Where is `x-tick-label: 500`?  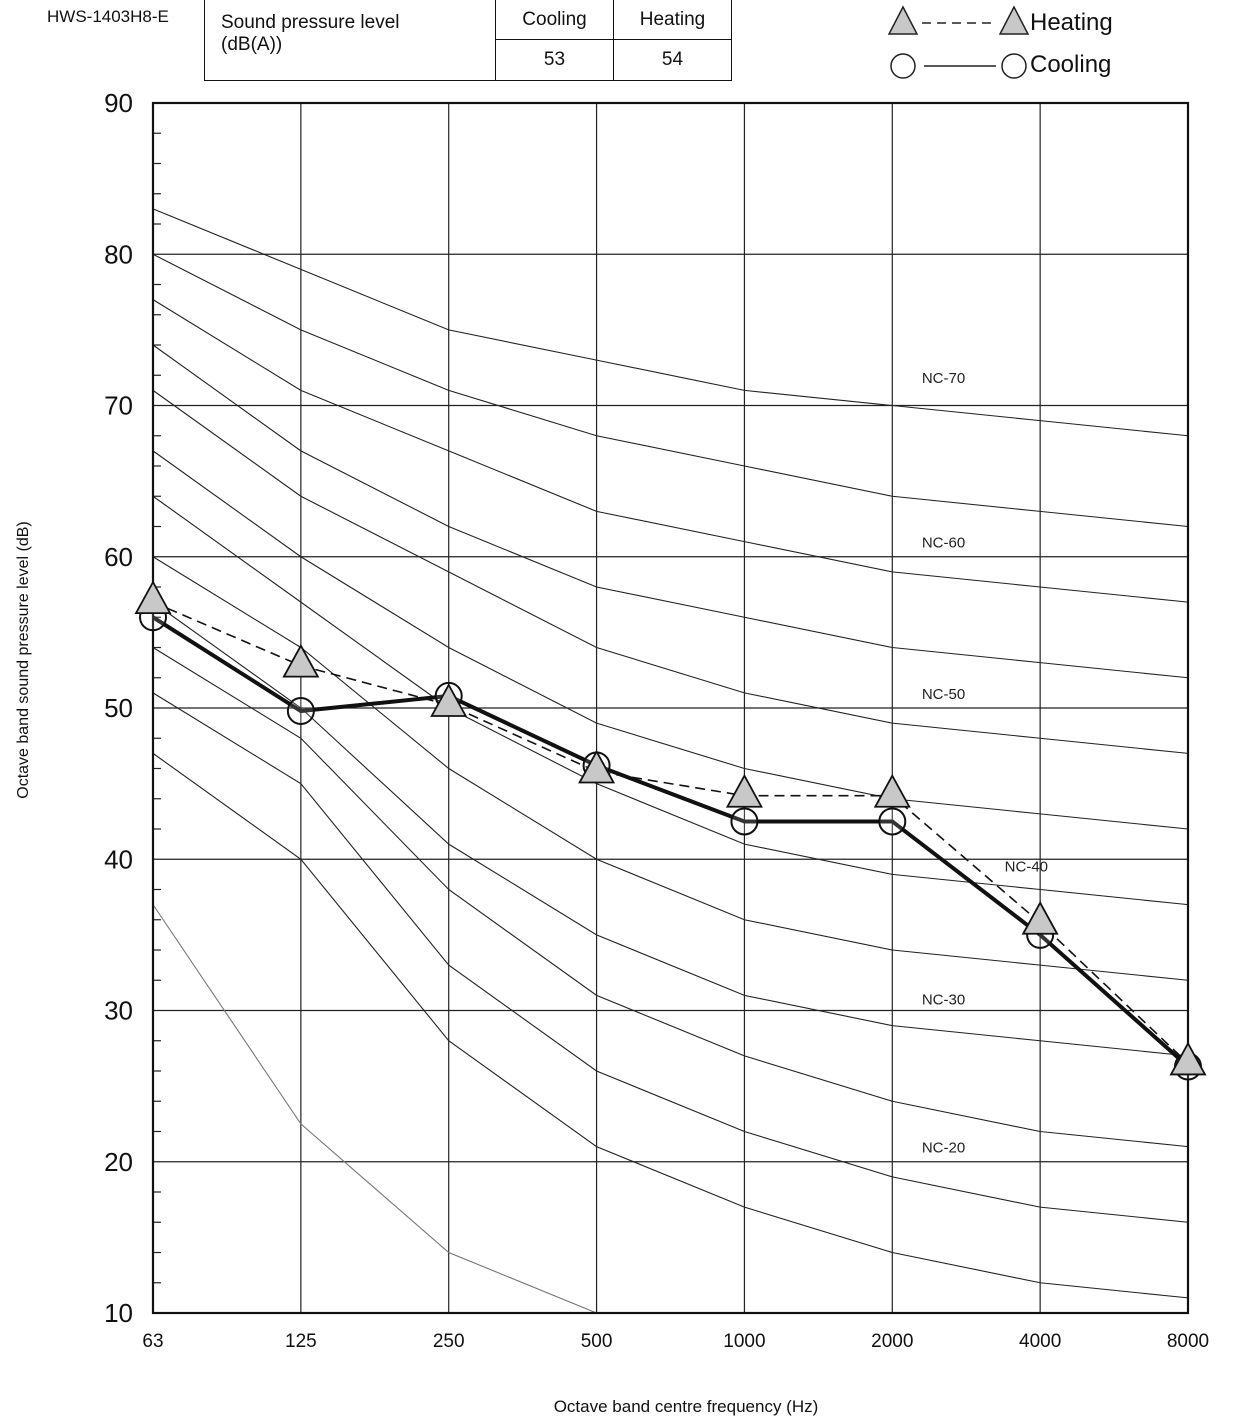
x-tick-label: 500 is located at coordinates (597, 1341).